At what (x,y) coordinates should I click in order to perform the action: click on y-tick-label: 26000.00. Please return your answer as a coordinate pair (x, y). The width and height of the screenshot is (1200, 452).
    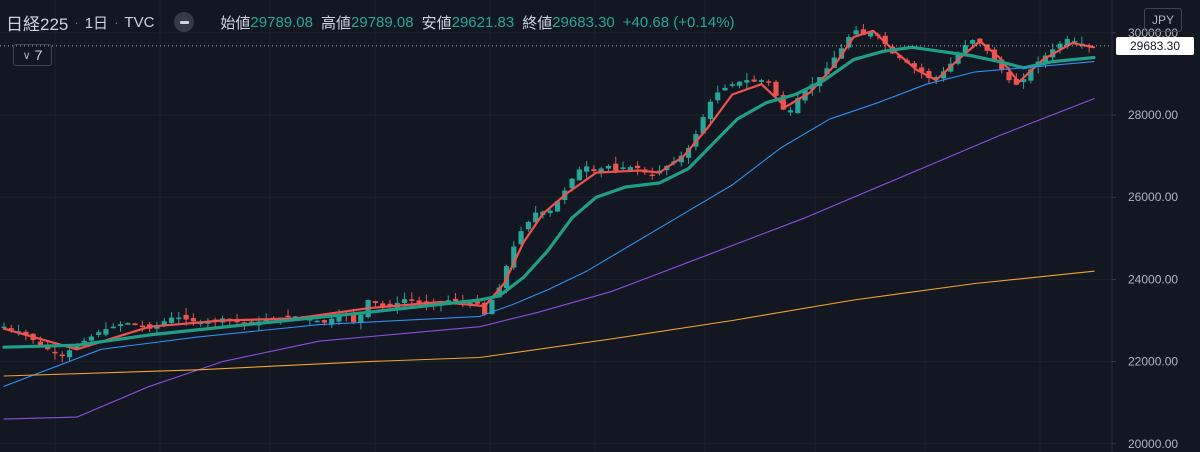
    Looking at the image, I should click on (1153, 197).